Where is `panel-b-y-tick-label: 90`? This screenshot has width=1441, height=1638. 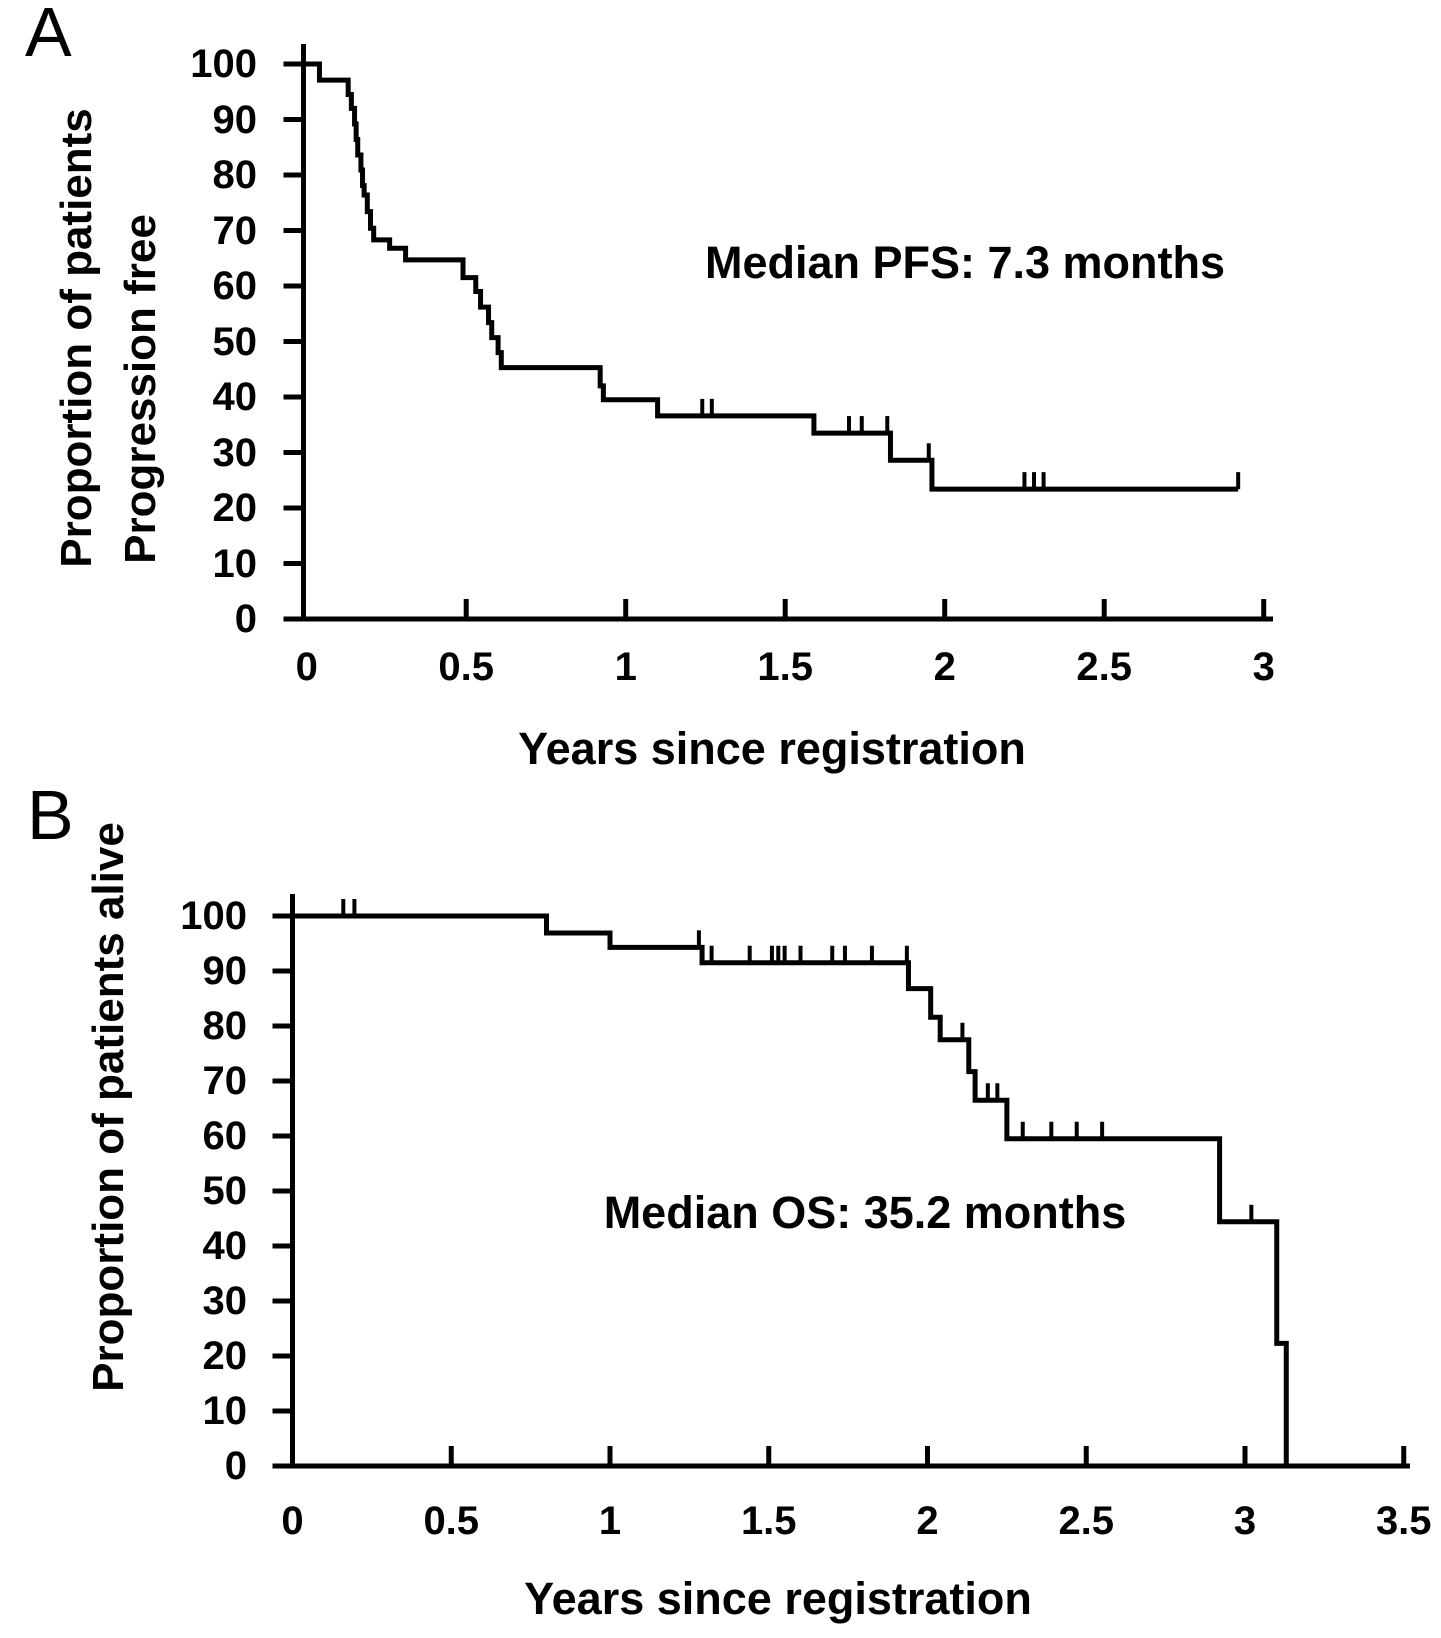
panel-b-y-tick-label: 90 is located at coordinates (225, 971).